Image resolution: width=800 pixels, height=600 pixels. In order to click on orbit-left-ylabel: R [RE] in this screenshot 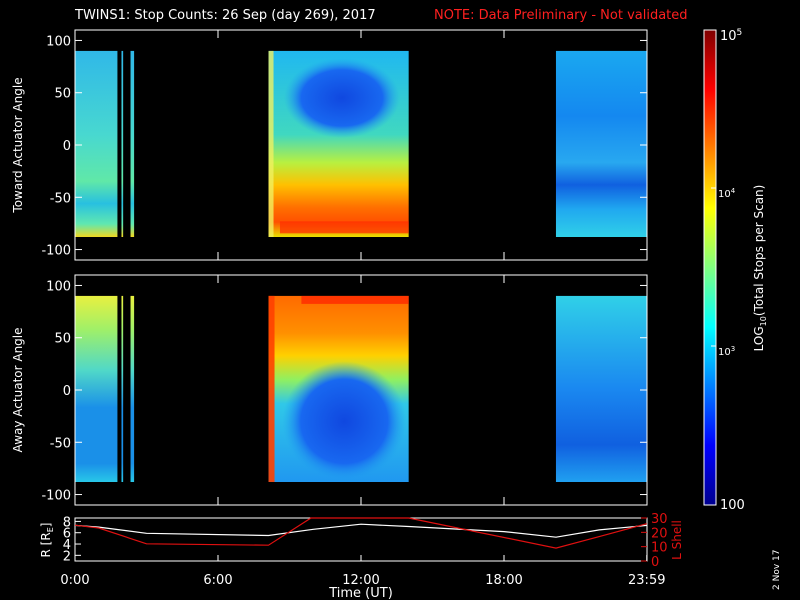, I will do `click(47, 540)`.